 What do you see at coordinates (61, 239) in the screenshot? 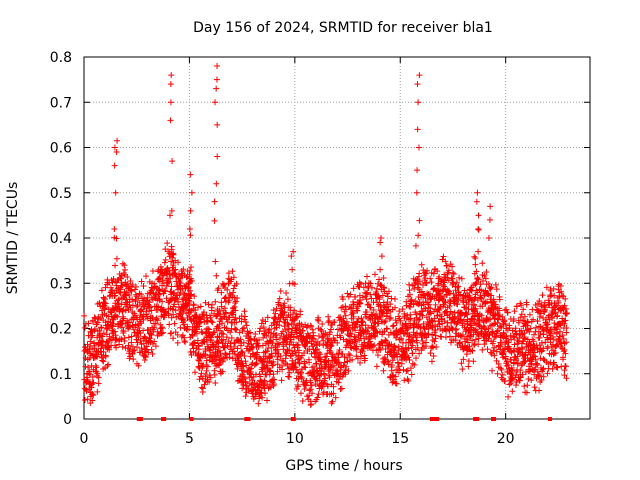
I see `y-tick-label: 0.4` at bounding box center [61, 239].